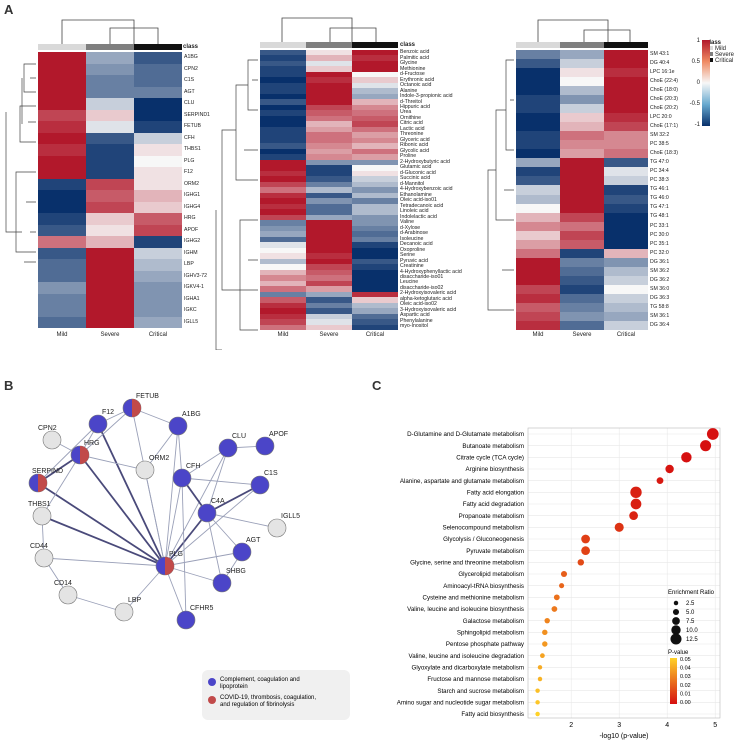  What do you see at coordinates (491, 574) in the screenshot?
I see `pathway-label: Glycerolipid metabolism` at bounding box center [491, 574].